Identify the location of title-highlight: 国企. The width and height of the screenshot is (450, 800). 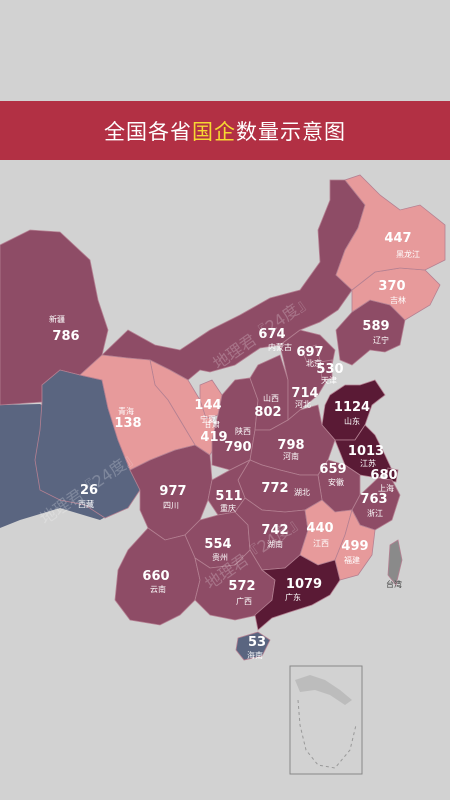
(214, 131).